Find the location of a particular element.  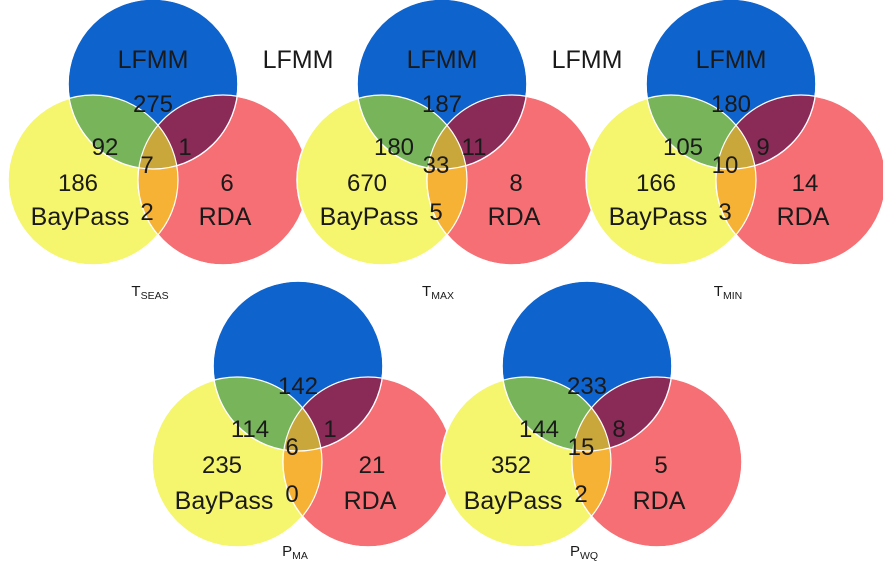

lfmm-baypass-count: 105 is located at coordinates (683, 147).